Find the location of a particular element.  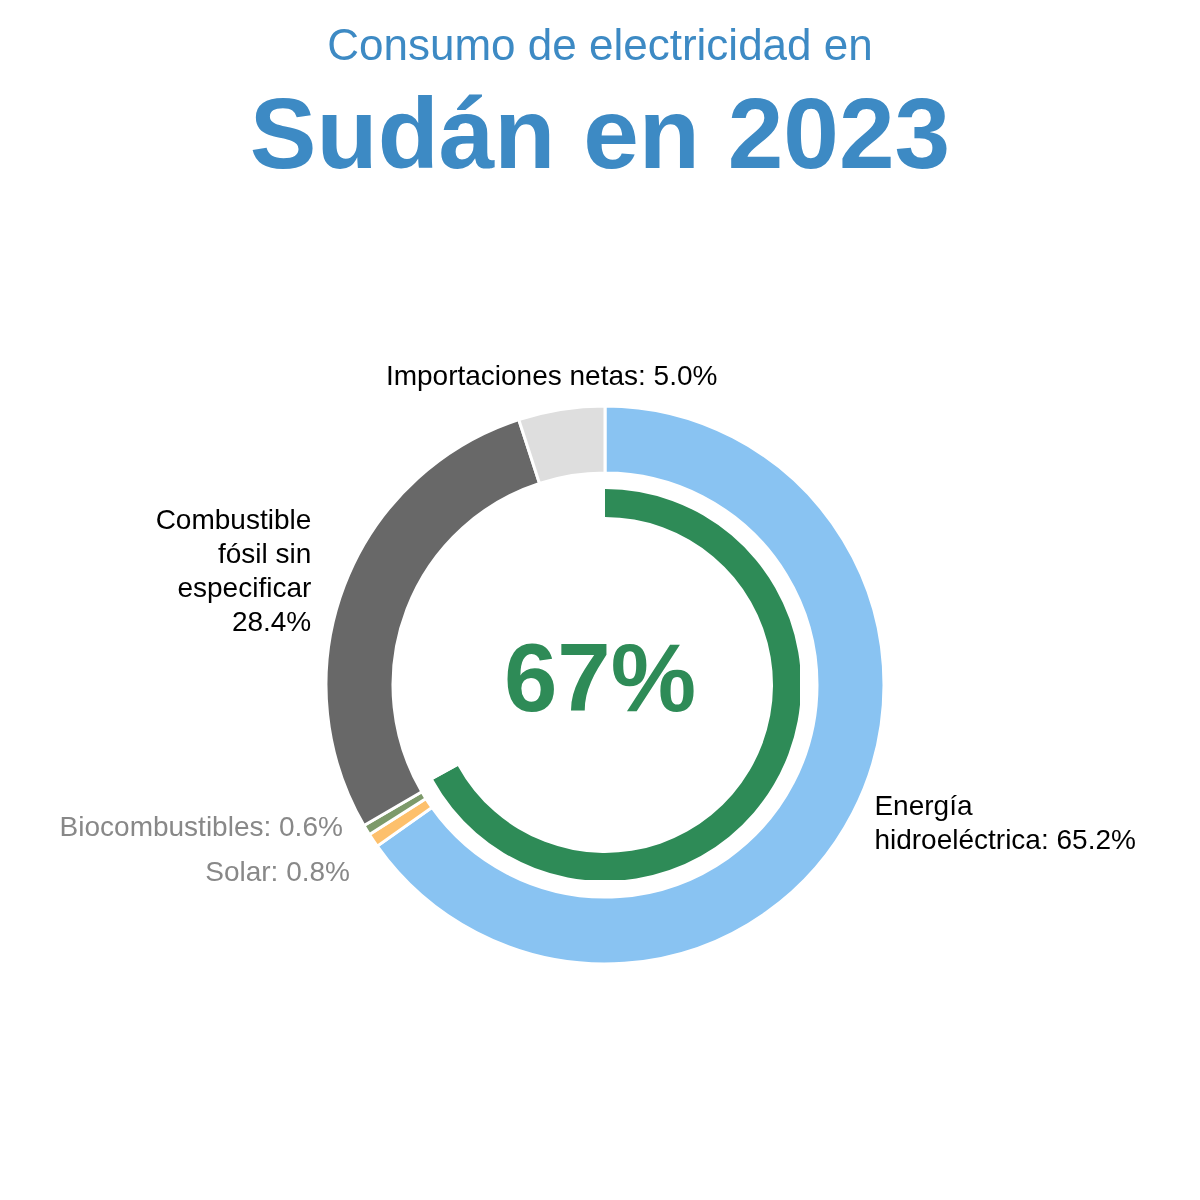

data-label: 28.4% is located at coordinates (271, 621).